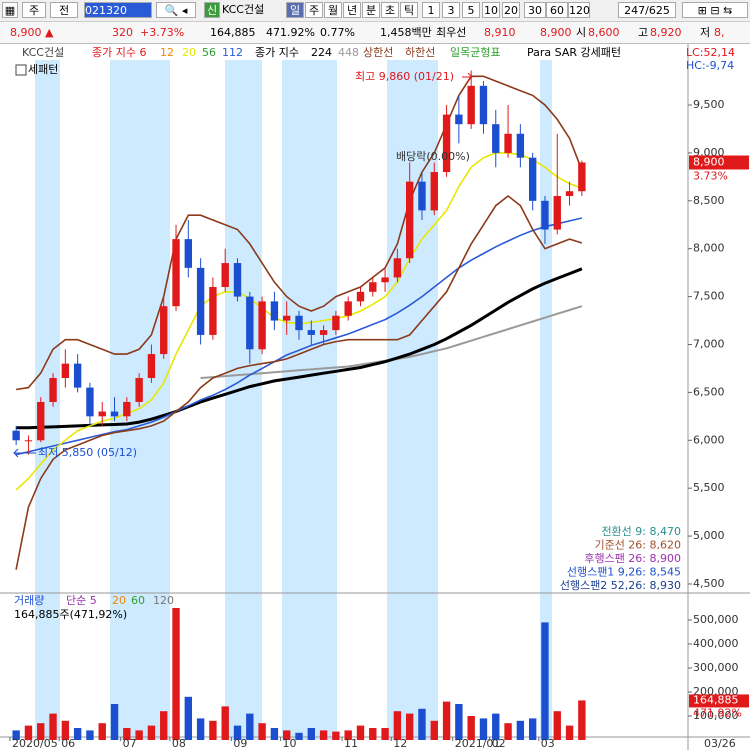  I want to click on ichimoku-label: 후행스팬 26: 8,900, so click(632, 558).